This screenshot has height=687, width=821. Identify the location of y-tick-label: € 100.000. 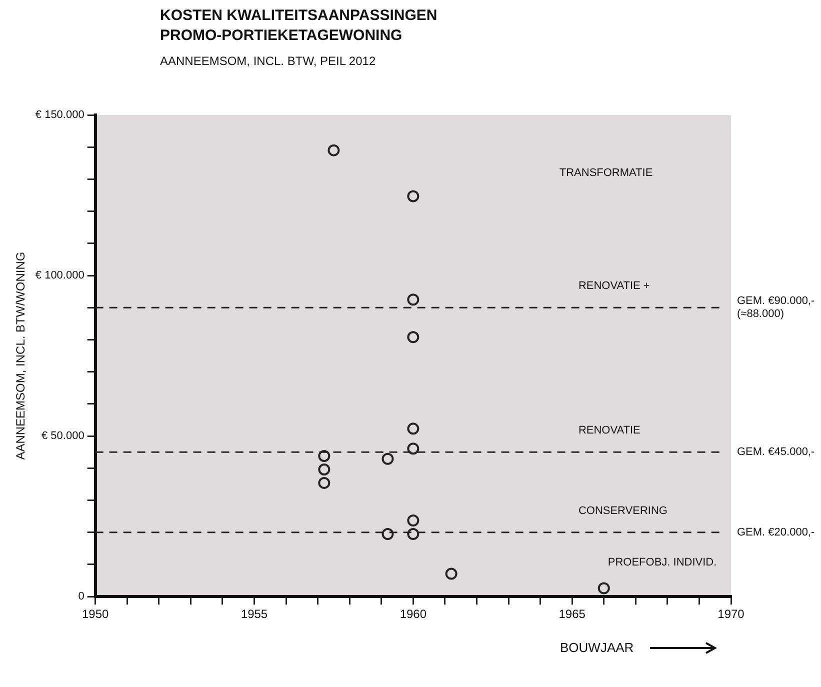
(59, 276).